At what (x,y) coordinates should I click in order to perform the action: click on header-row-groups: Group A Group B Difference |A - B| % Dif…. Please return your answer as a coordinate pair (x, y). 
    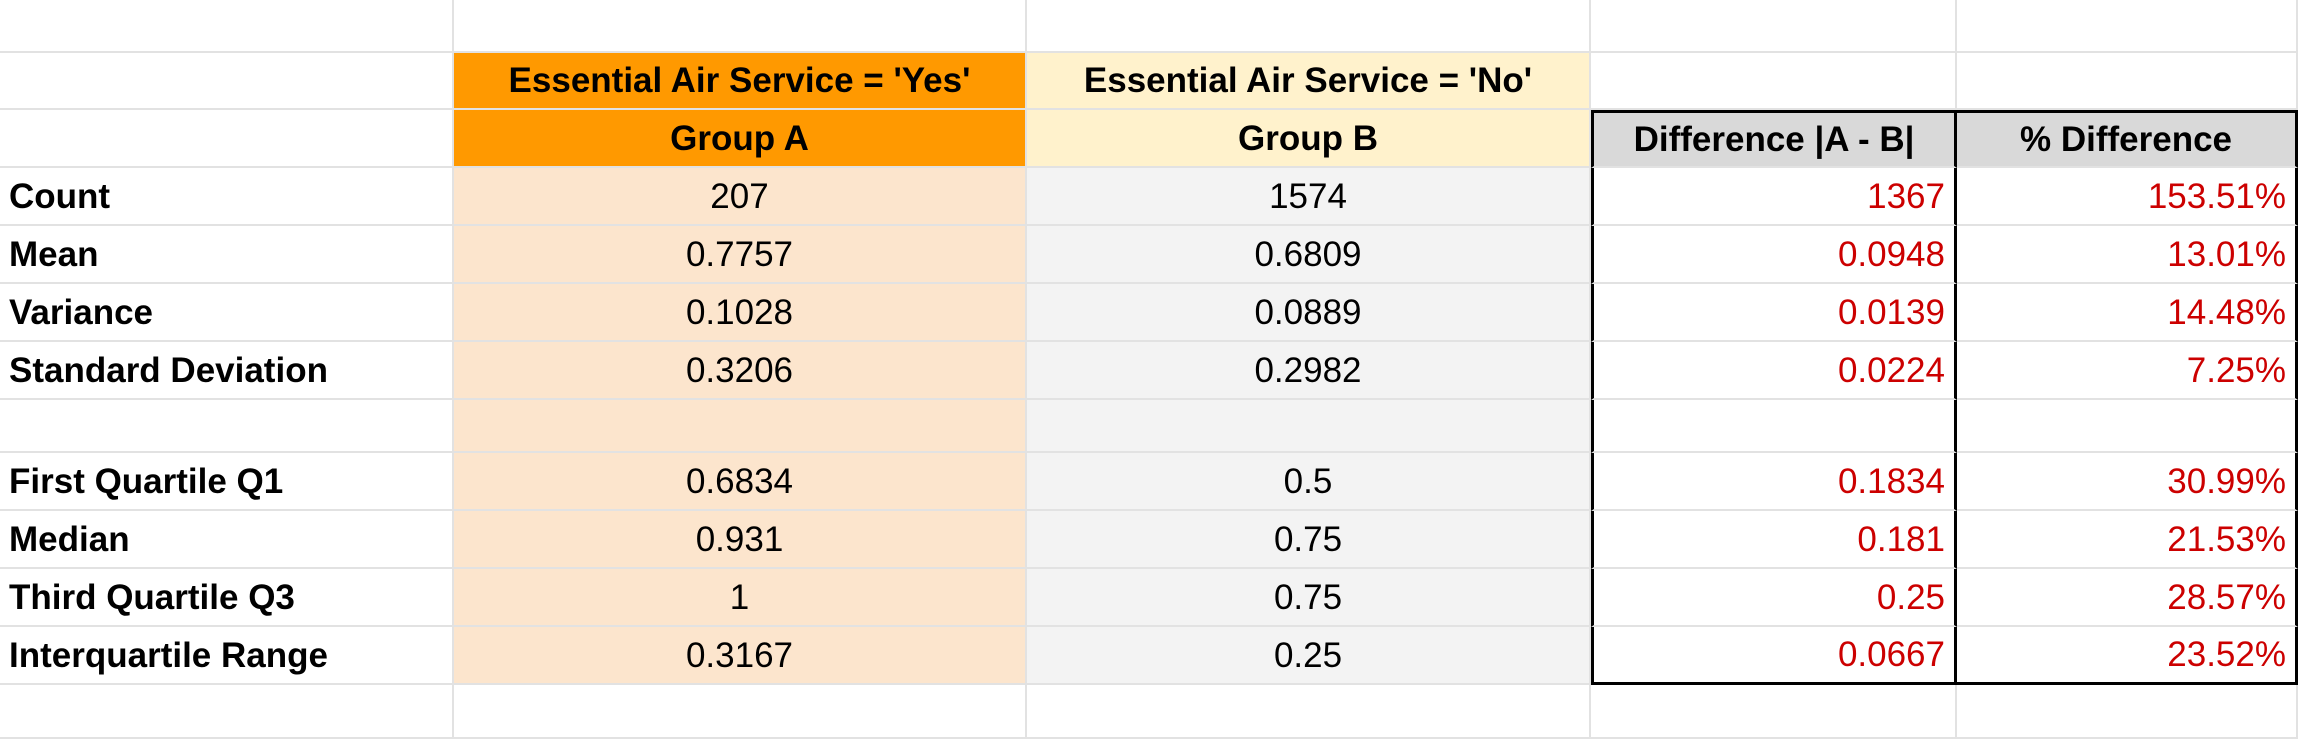
    Looking at the image, I should click on (1149, 139).